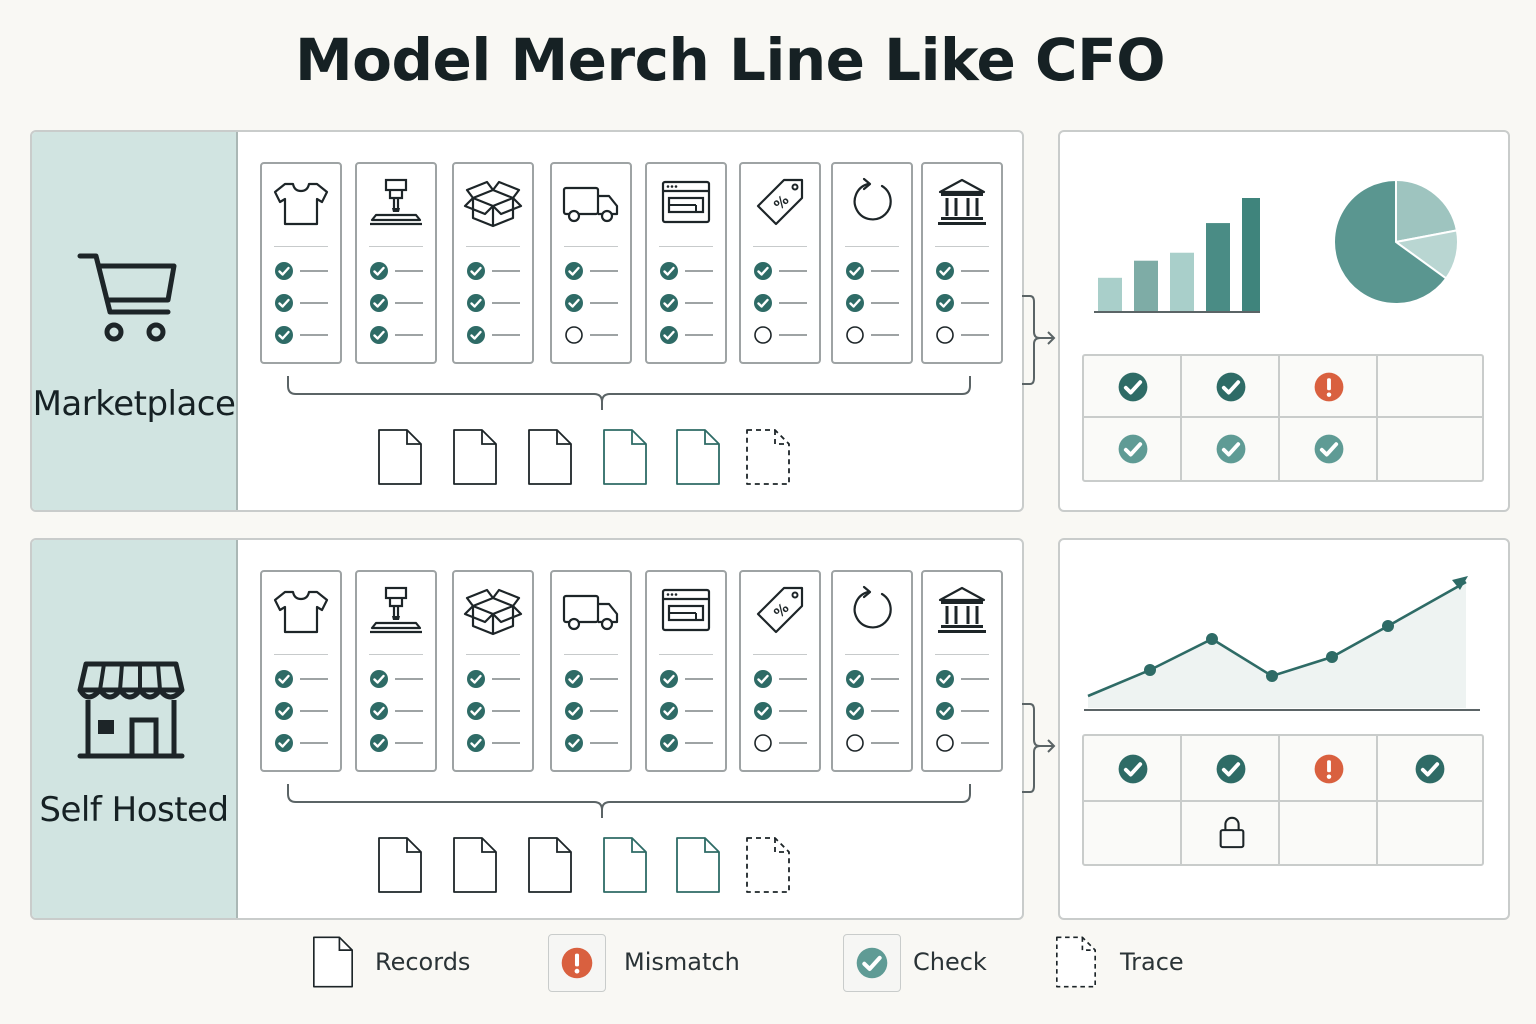  Describe the element at coordinates (396, 202) in the screenshot. I see `printer-press-icon` at that location.